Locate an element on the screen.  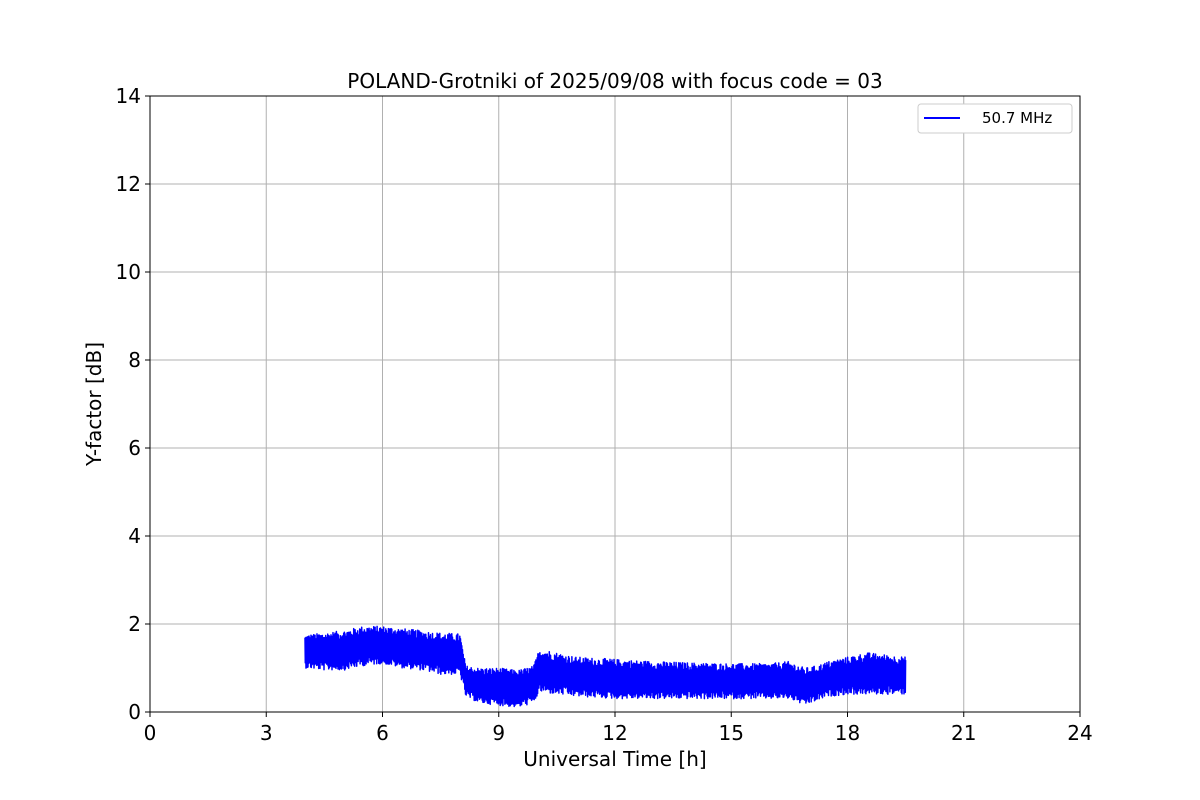
y-tick-label: 12 is located at coordinates (128, 184).